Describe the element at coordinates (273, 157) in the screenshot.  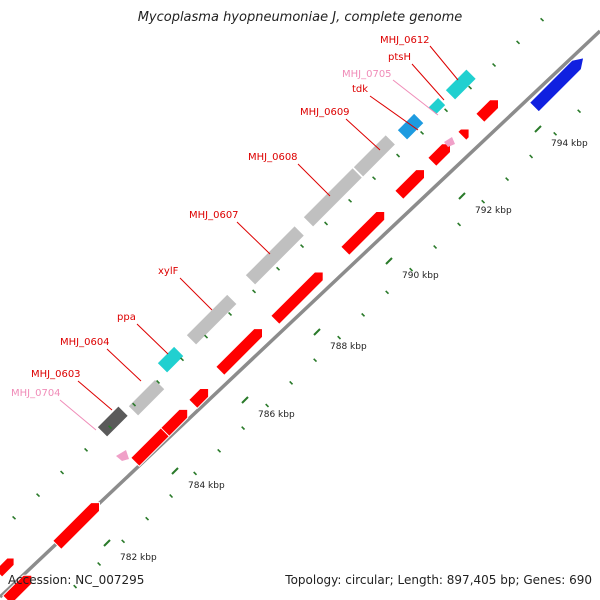
I see `gene-label-6: MHJ_0608` at that location.